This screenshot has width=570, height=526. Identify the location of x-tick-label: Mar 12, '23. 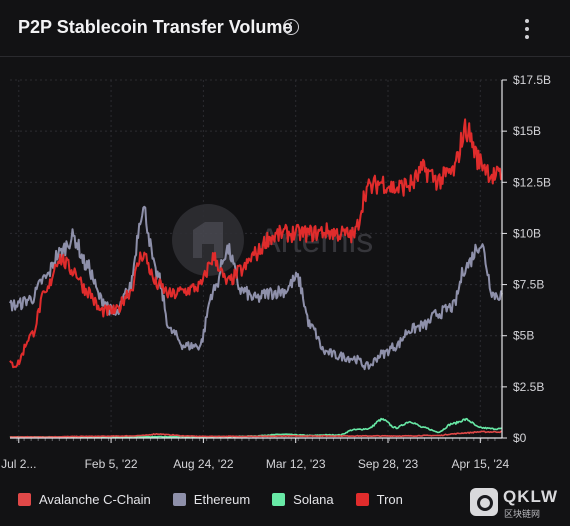
(296, 464).